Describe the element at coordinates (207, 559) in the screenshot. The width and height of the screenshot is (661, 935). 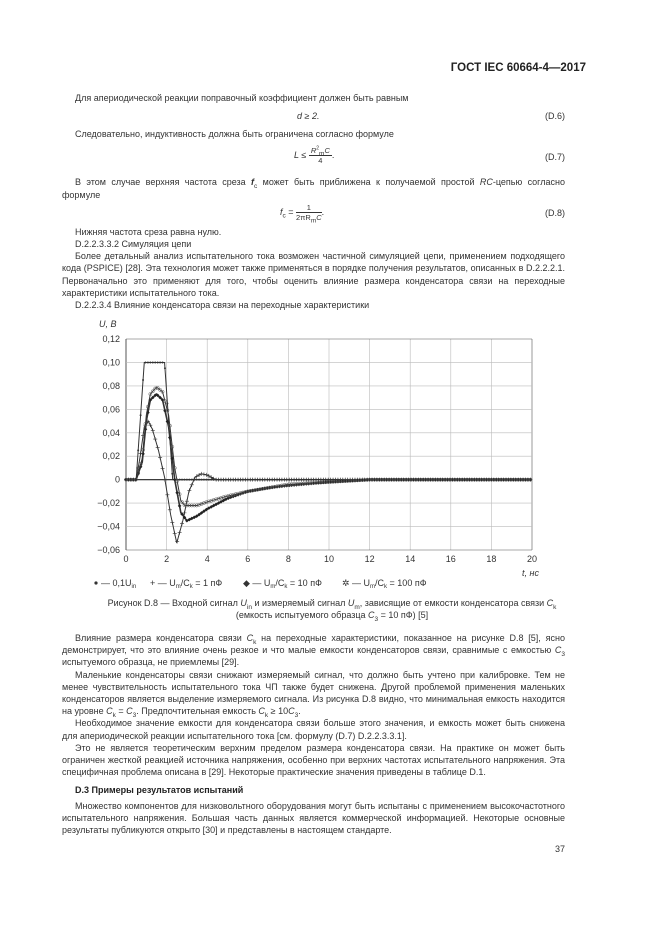
I see `x-tick-label: 4` at that location.